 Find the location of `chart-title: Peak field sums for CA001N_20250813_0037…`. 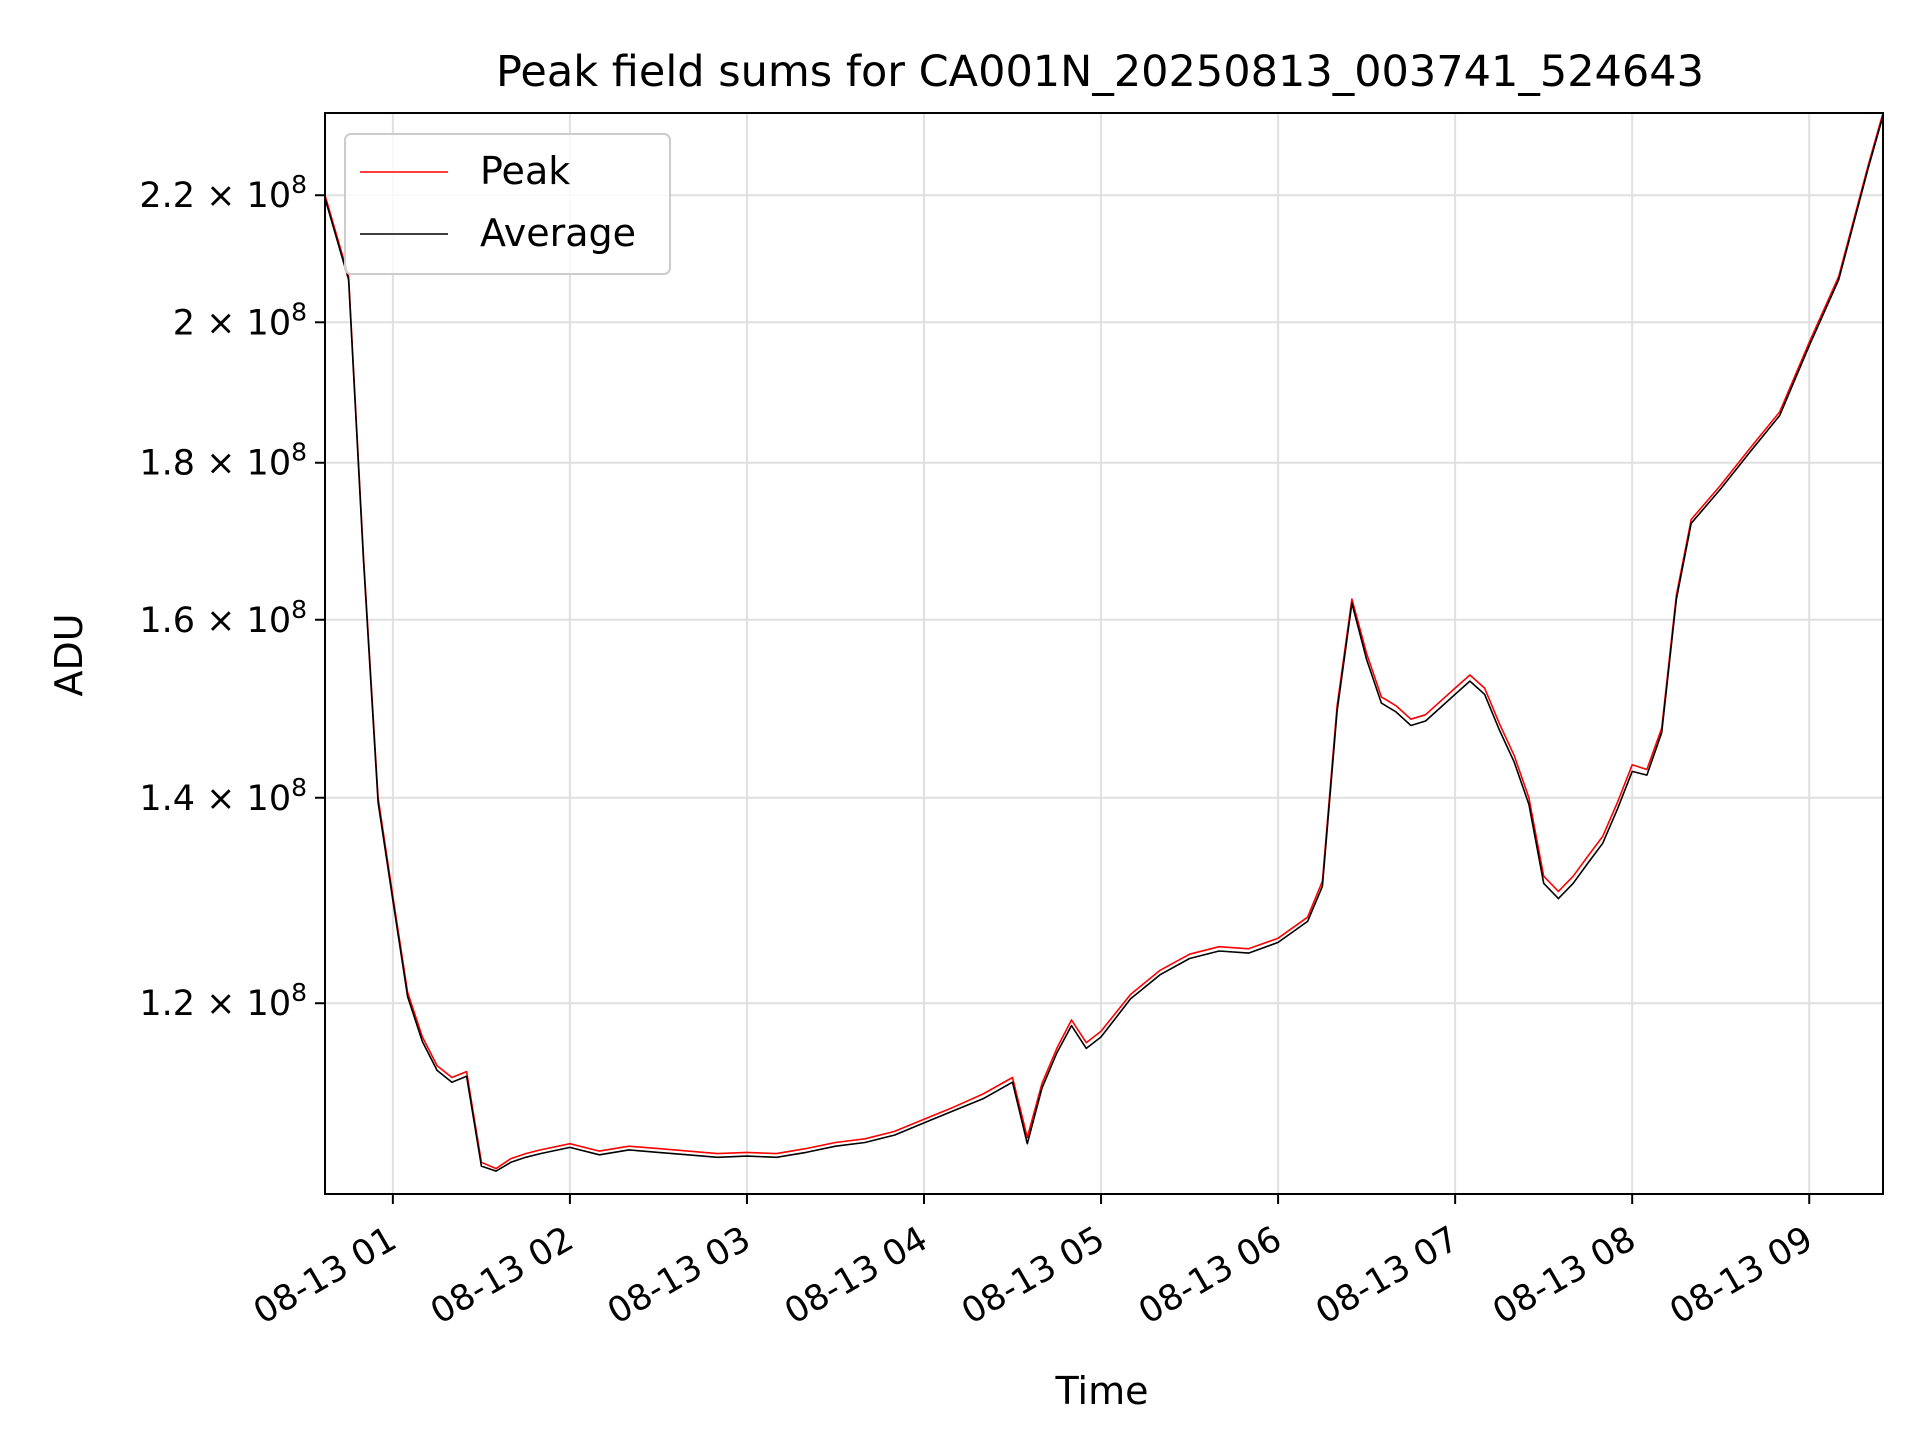

chart-title: Peak field sums for CA001N_20250813_0037… is located at coordinates (1100, 72).